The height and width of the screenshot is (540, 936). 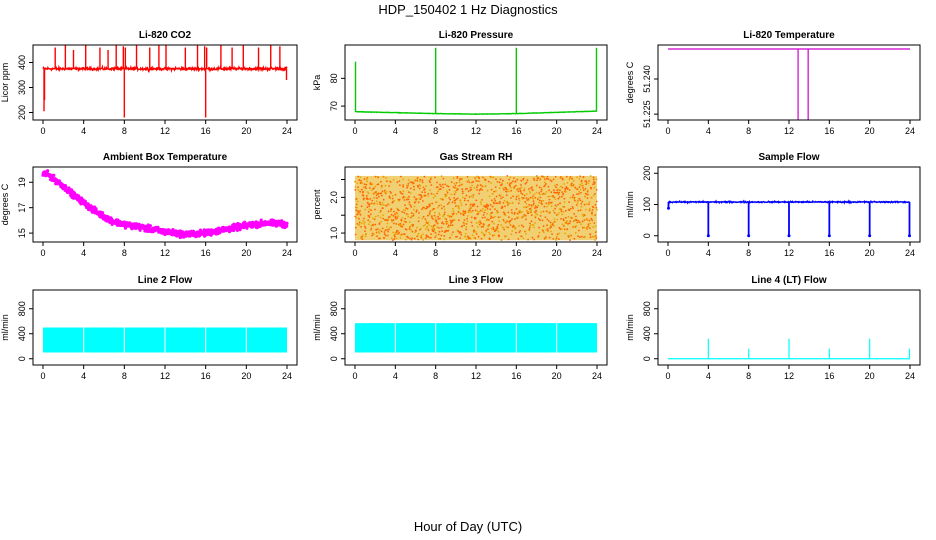 I want to click on x-tick-label: 0, so click(x=667, y=253).